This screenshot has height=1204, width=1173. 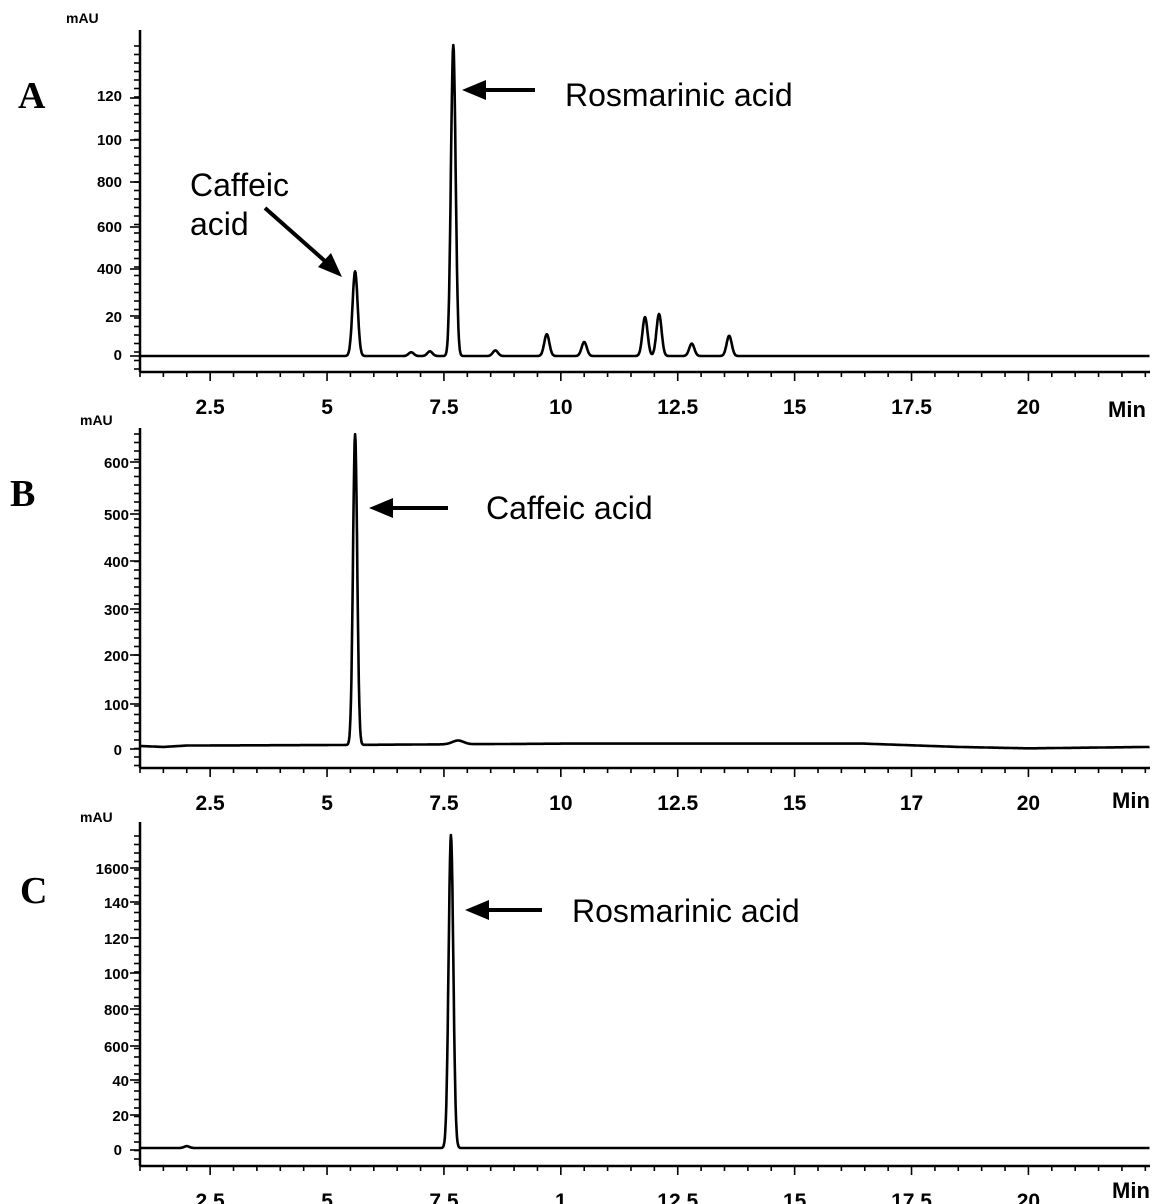 I want to click on panel-letter-b: B, so click(x=22, y=494).